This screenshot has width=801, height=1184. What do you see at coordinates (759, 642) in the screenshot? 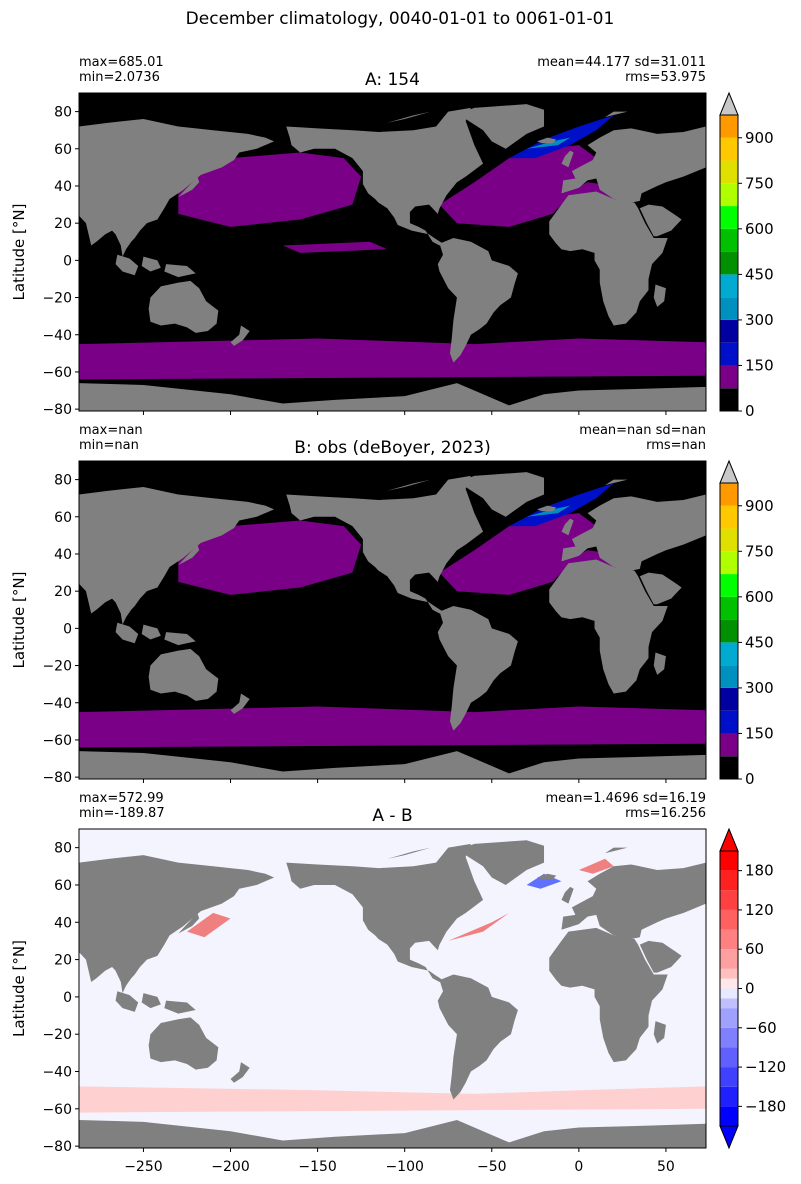
I see `colorbar-tick-label: 450` at bounding box center [759, 642].